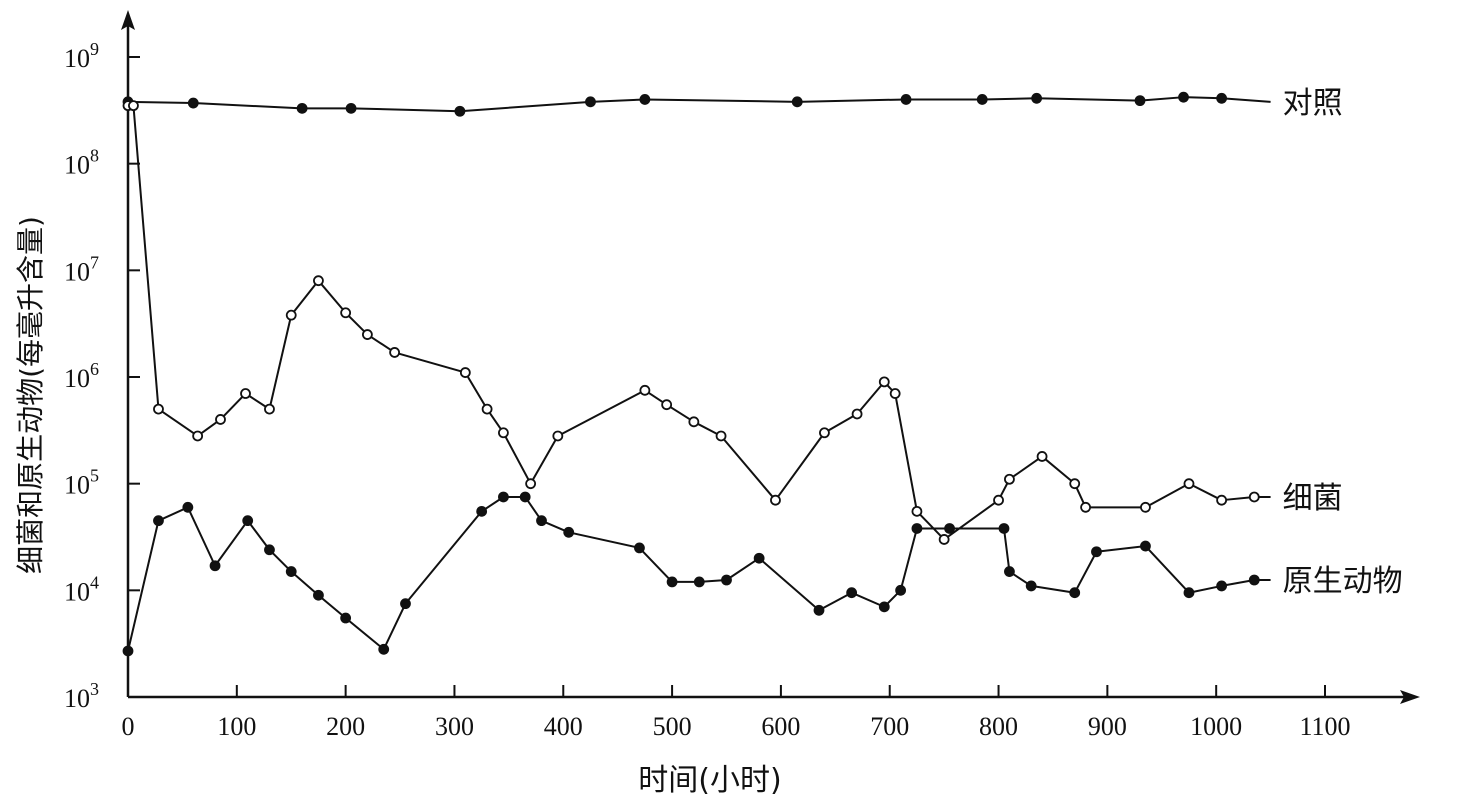 This screenshot has width=1461, height=805. I want to click on x-axis-title: 时间(小时), so click(709, 780).